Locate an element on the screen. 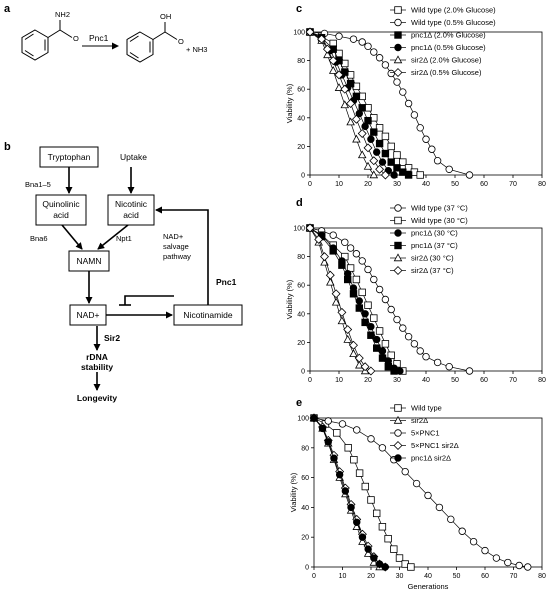 This screenshot has height=600, width=560. rdna-label-2: stability is located at coordinates (97, 367).